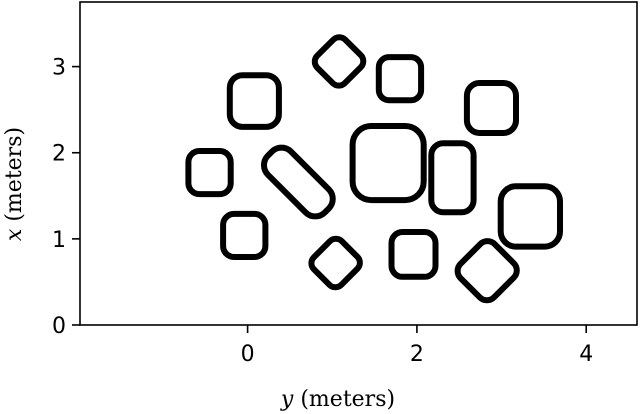 This screenshot has width=640, height=414. I want to click on y-axis-label-unit: (meters), so click(14, 178).